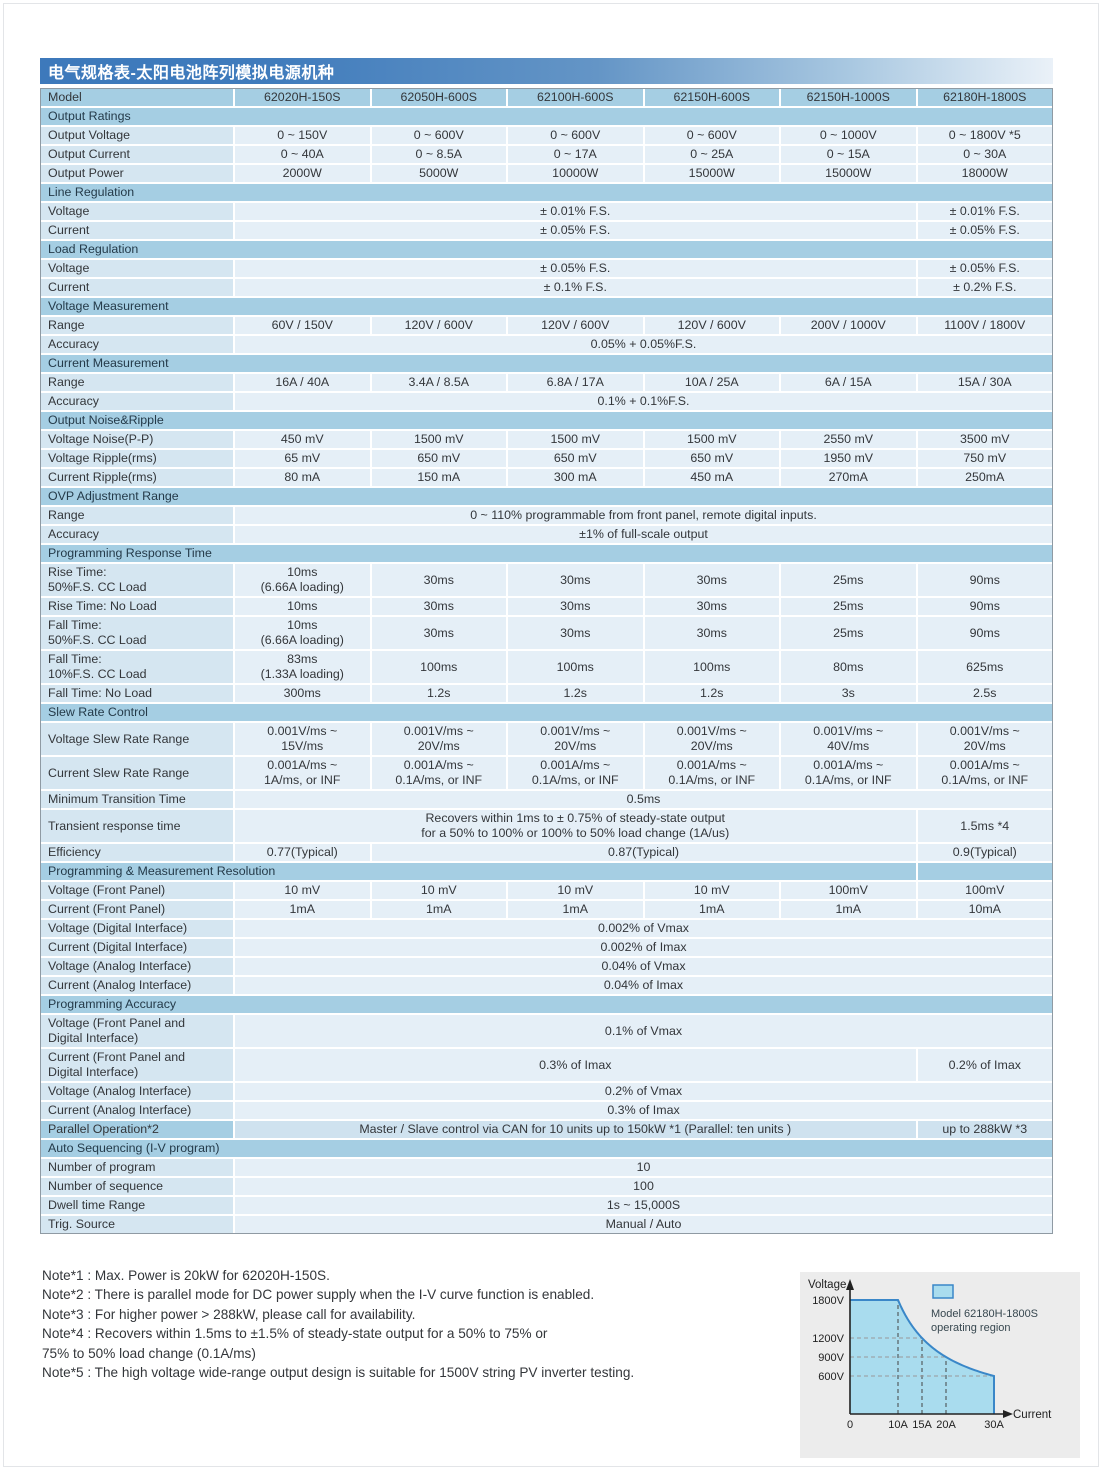  What do you see at coordinates (848, 477) in the screenshot?
I see `value-cell: 270mA` at bounding box center [848, 477].